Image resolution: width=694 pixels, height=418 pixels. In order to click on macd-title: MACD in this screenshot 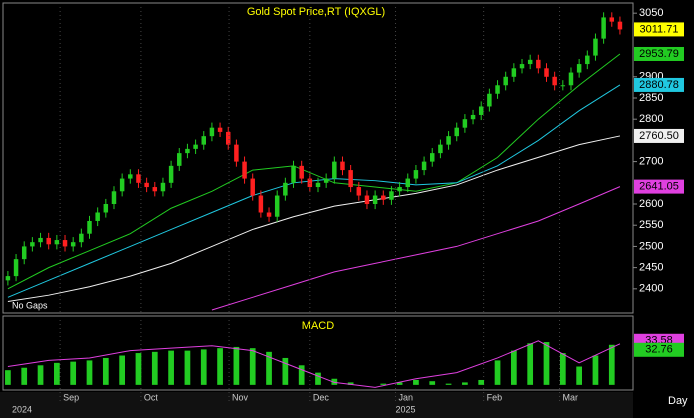, I will do `click(318, 326)`.